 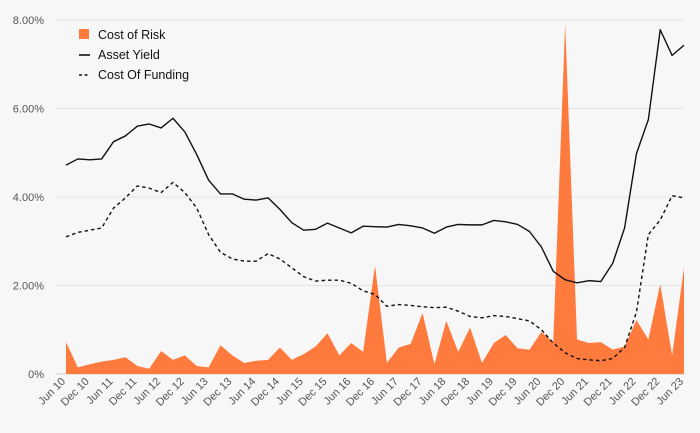 What do you see at coordinates (670, 392) in the screenshot?
I see `x-tick-label: Jun 23` at bounding box center [670, 392].